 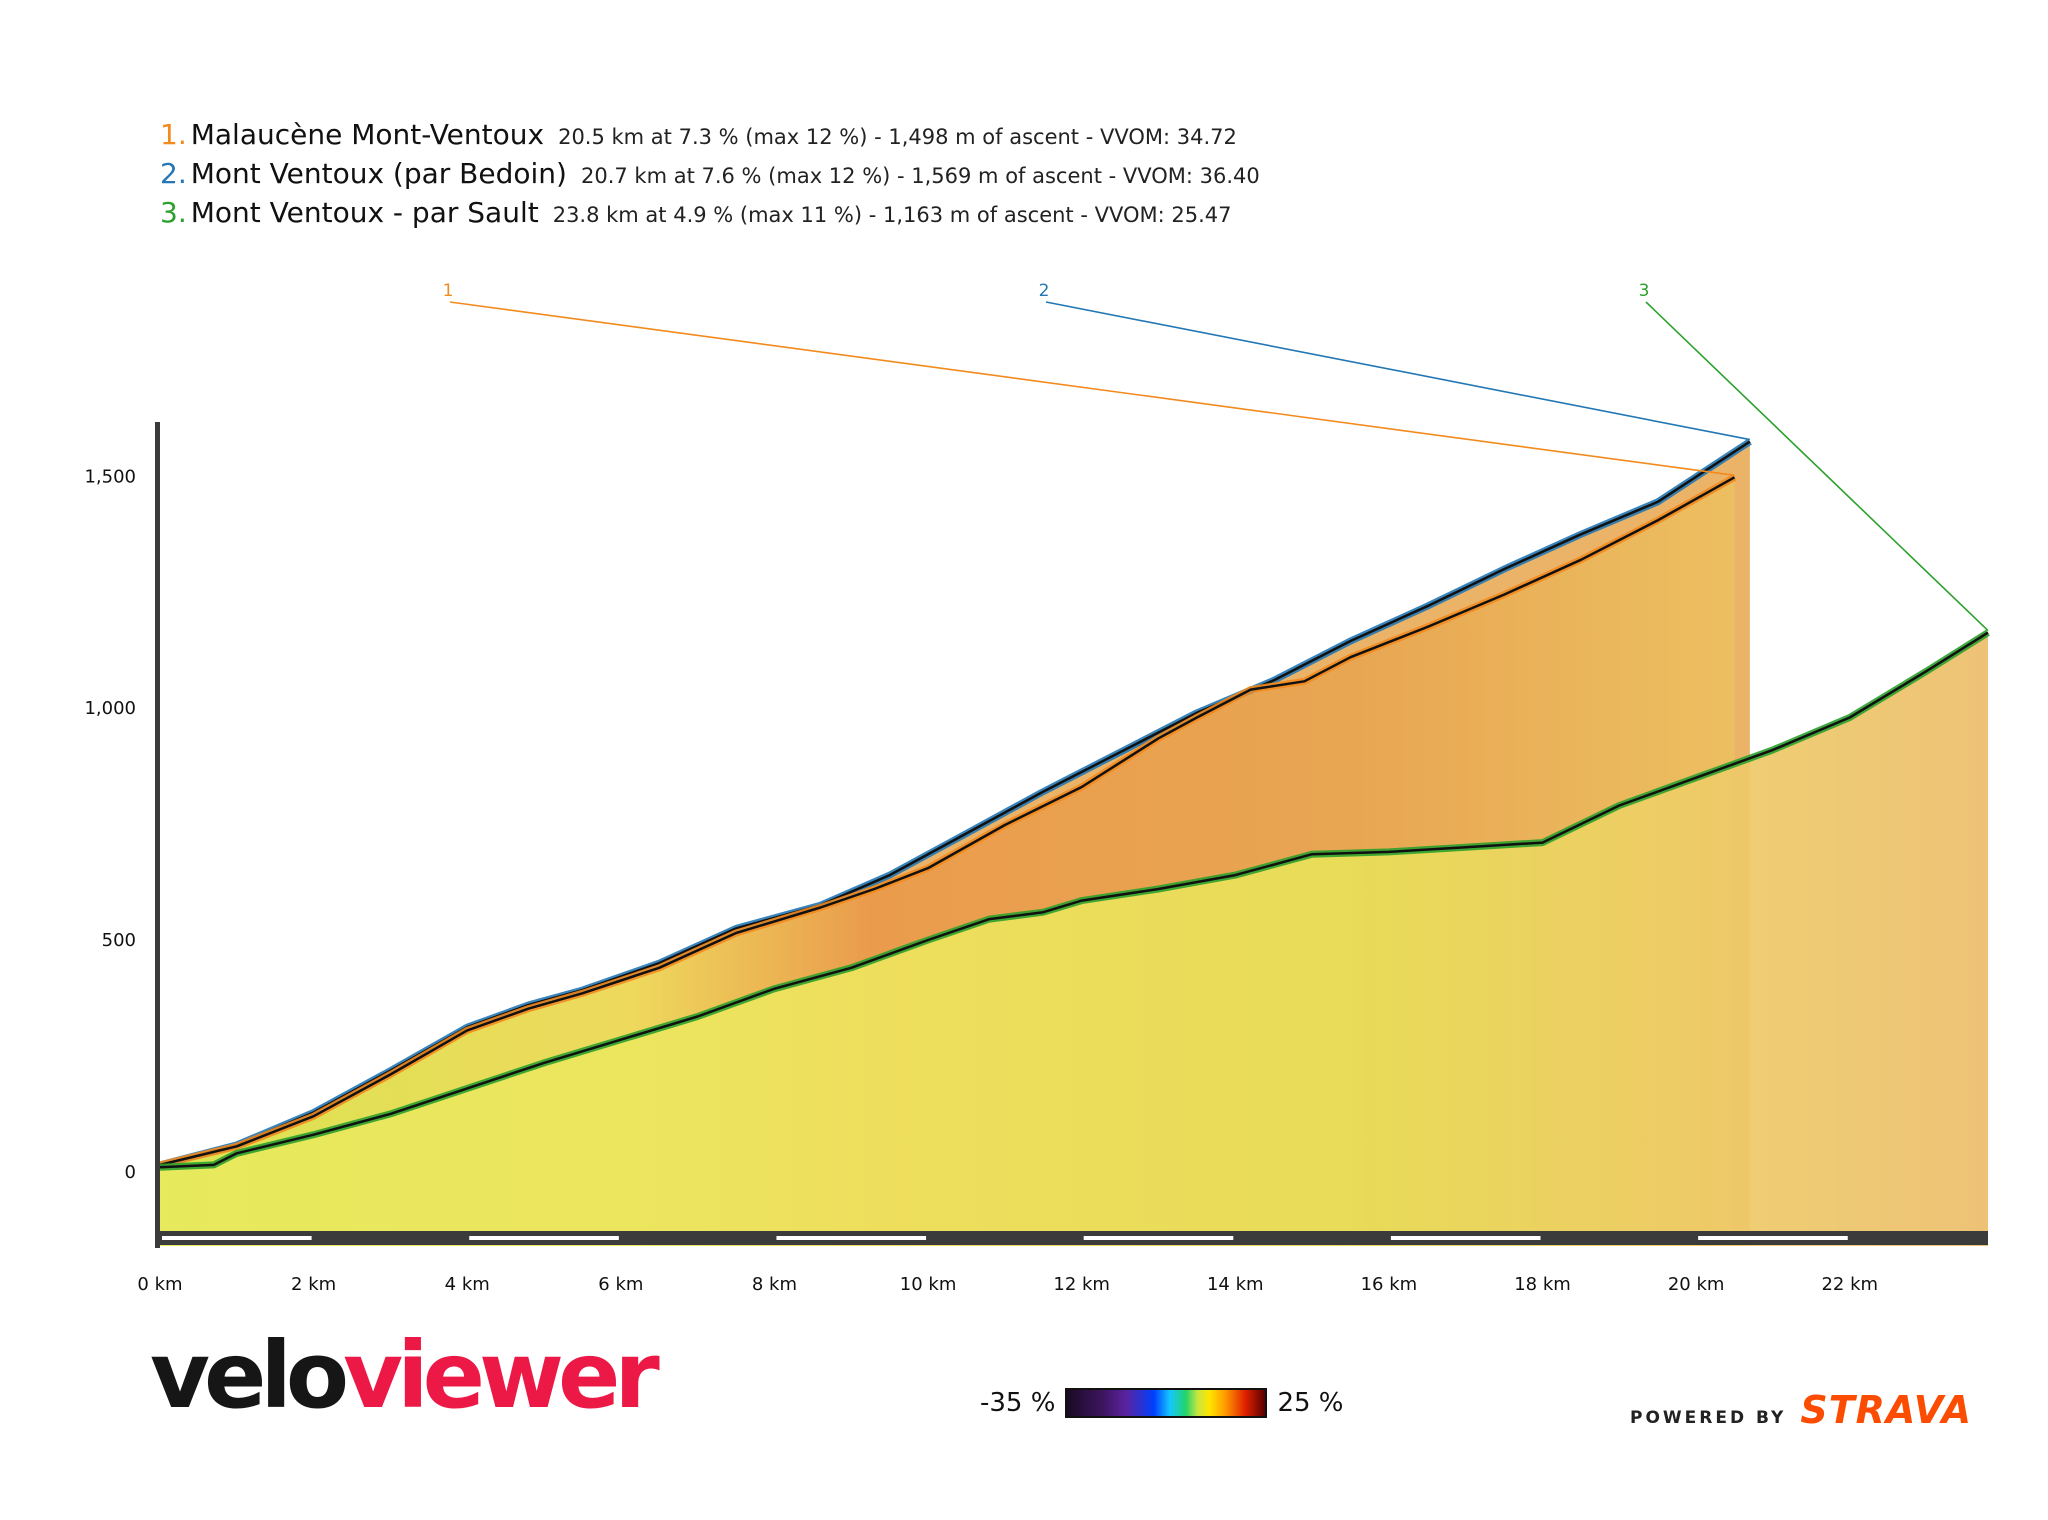 I want to click on x-tick-label: 16 km, so click(x=1389, y=1284).